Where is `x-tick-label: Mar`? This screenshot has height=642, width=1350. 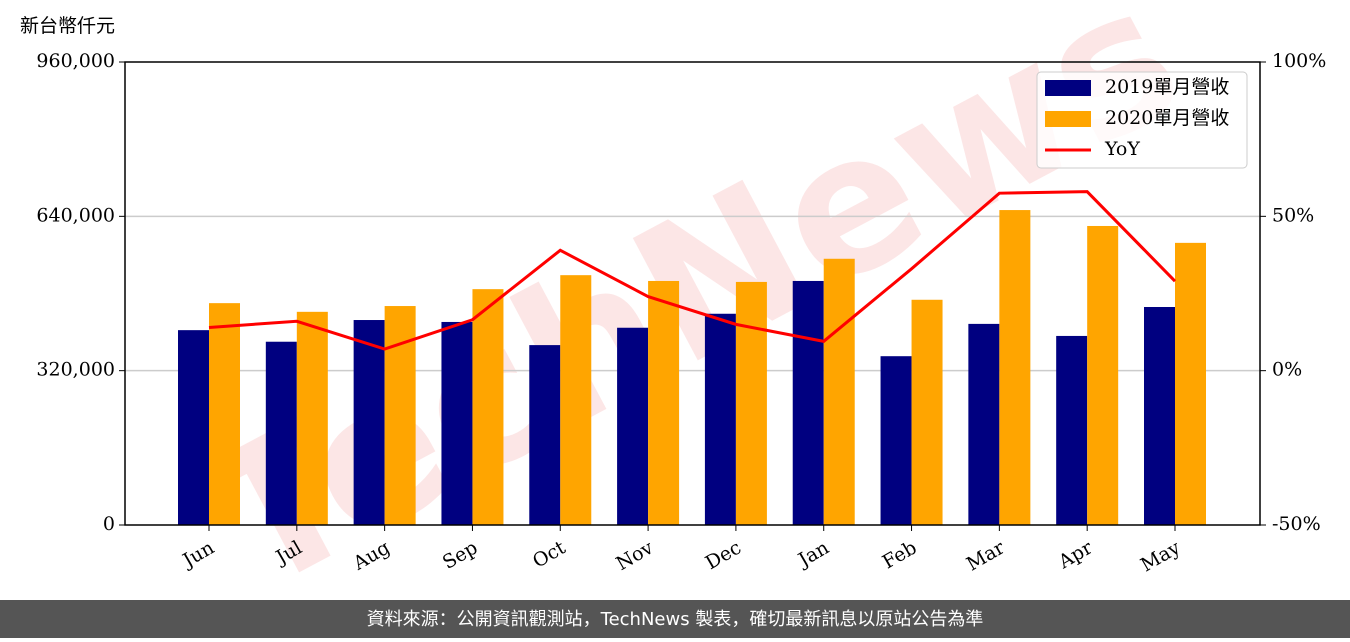 x-tick-label: Mar is located at coordinates (986, 555).